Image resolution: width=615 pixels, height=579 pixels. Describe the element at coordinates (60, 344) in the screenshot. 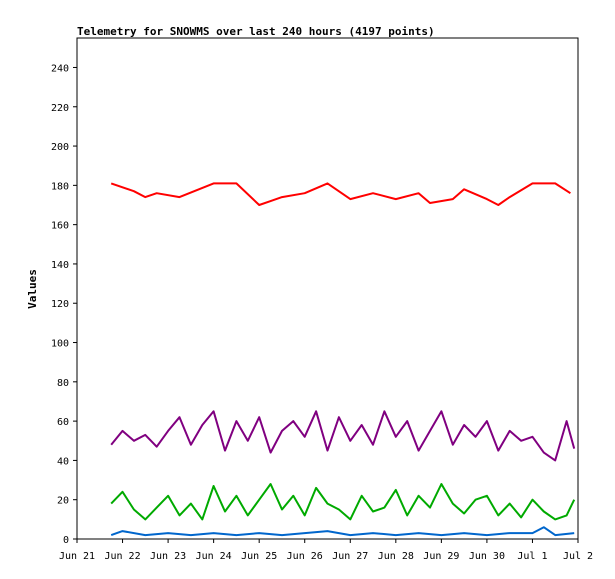

I see `y-tick-label: 100` at that location.